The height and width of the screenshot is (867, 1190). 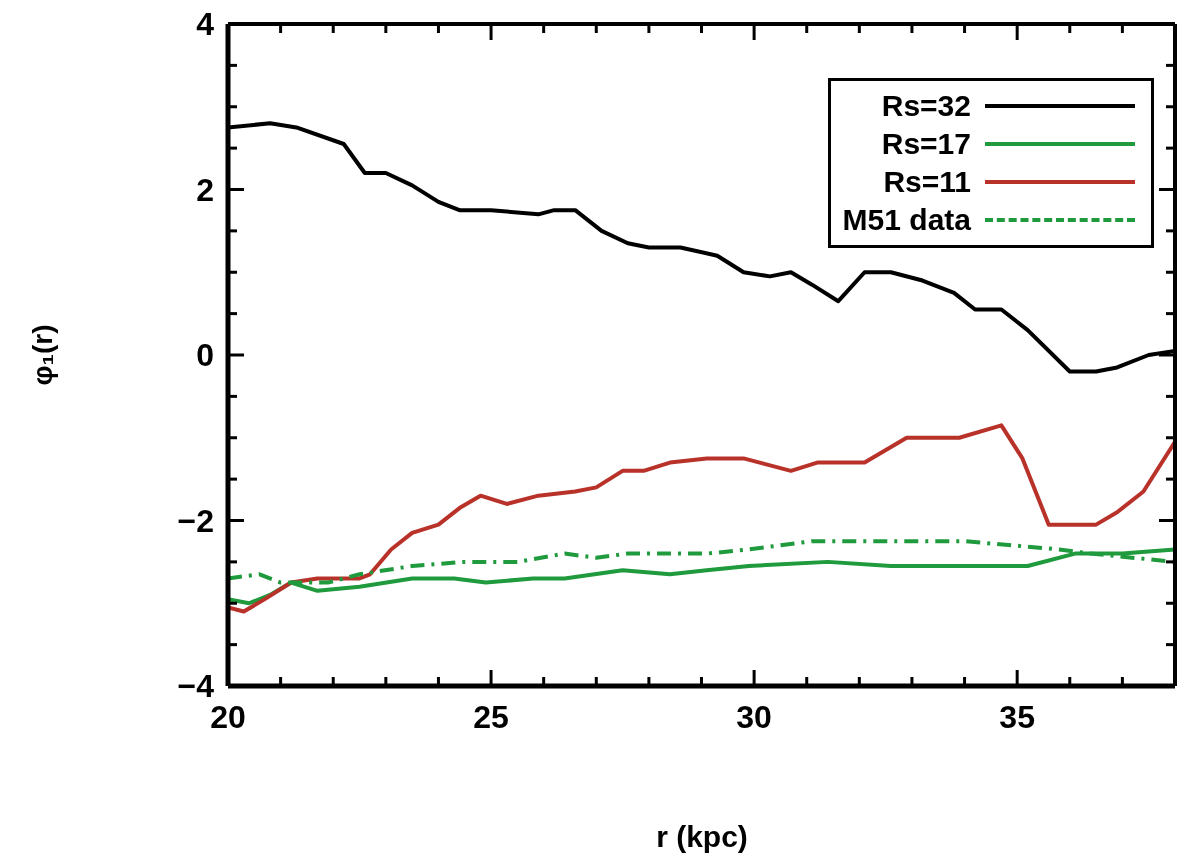 What do you see at coordinates (754, 717) in the screenshot?
I see `x-tick-label: 30` at bounding box center [754, 717].